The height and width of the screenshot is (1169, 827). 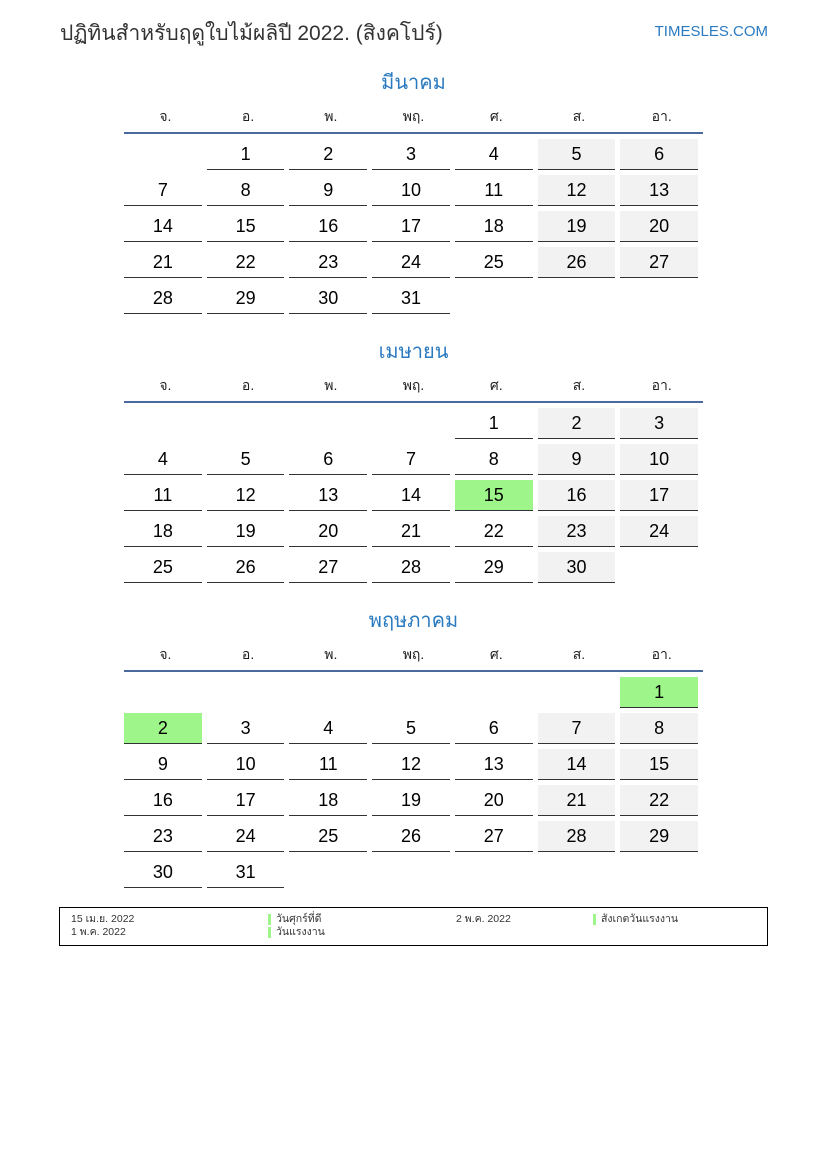 I want to click on day-cell: 15, so click(x=245, y=226).